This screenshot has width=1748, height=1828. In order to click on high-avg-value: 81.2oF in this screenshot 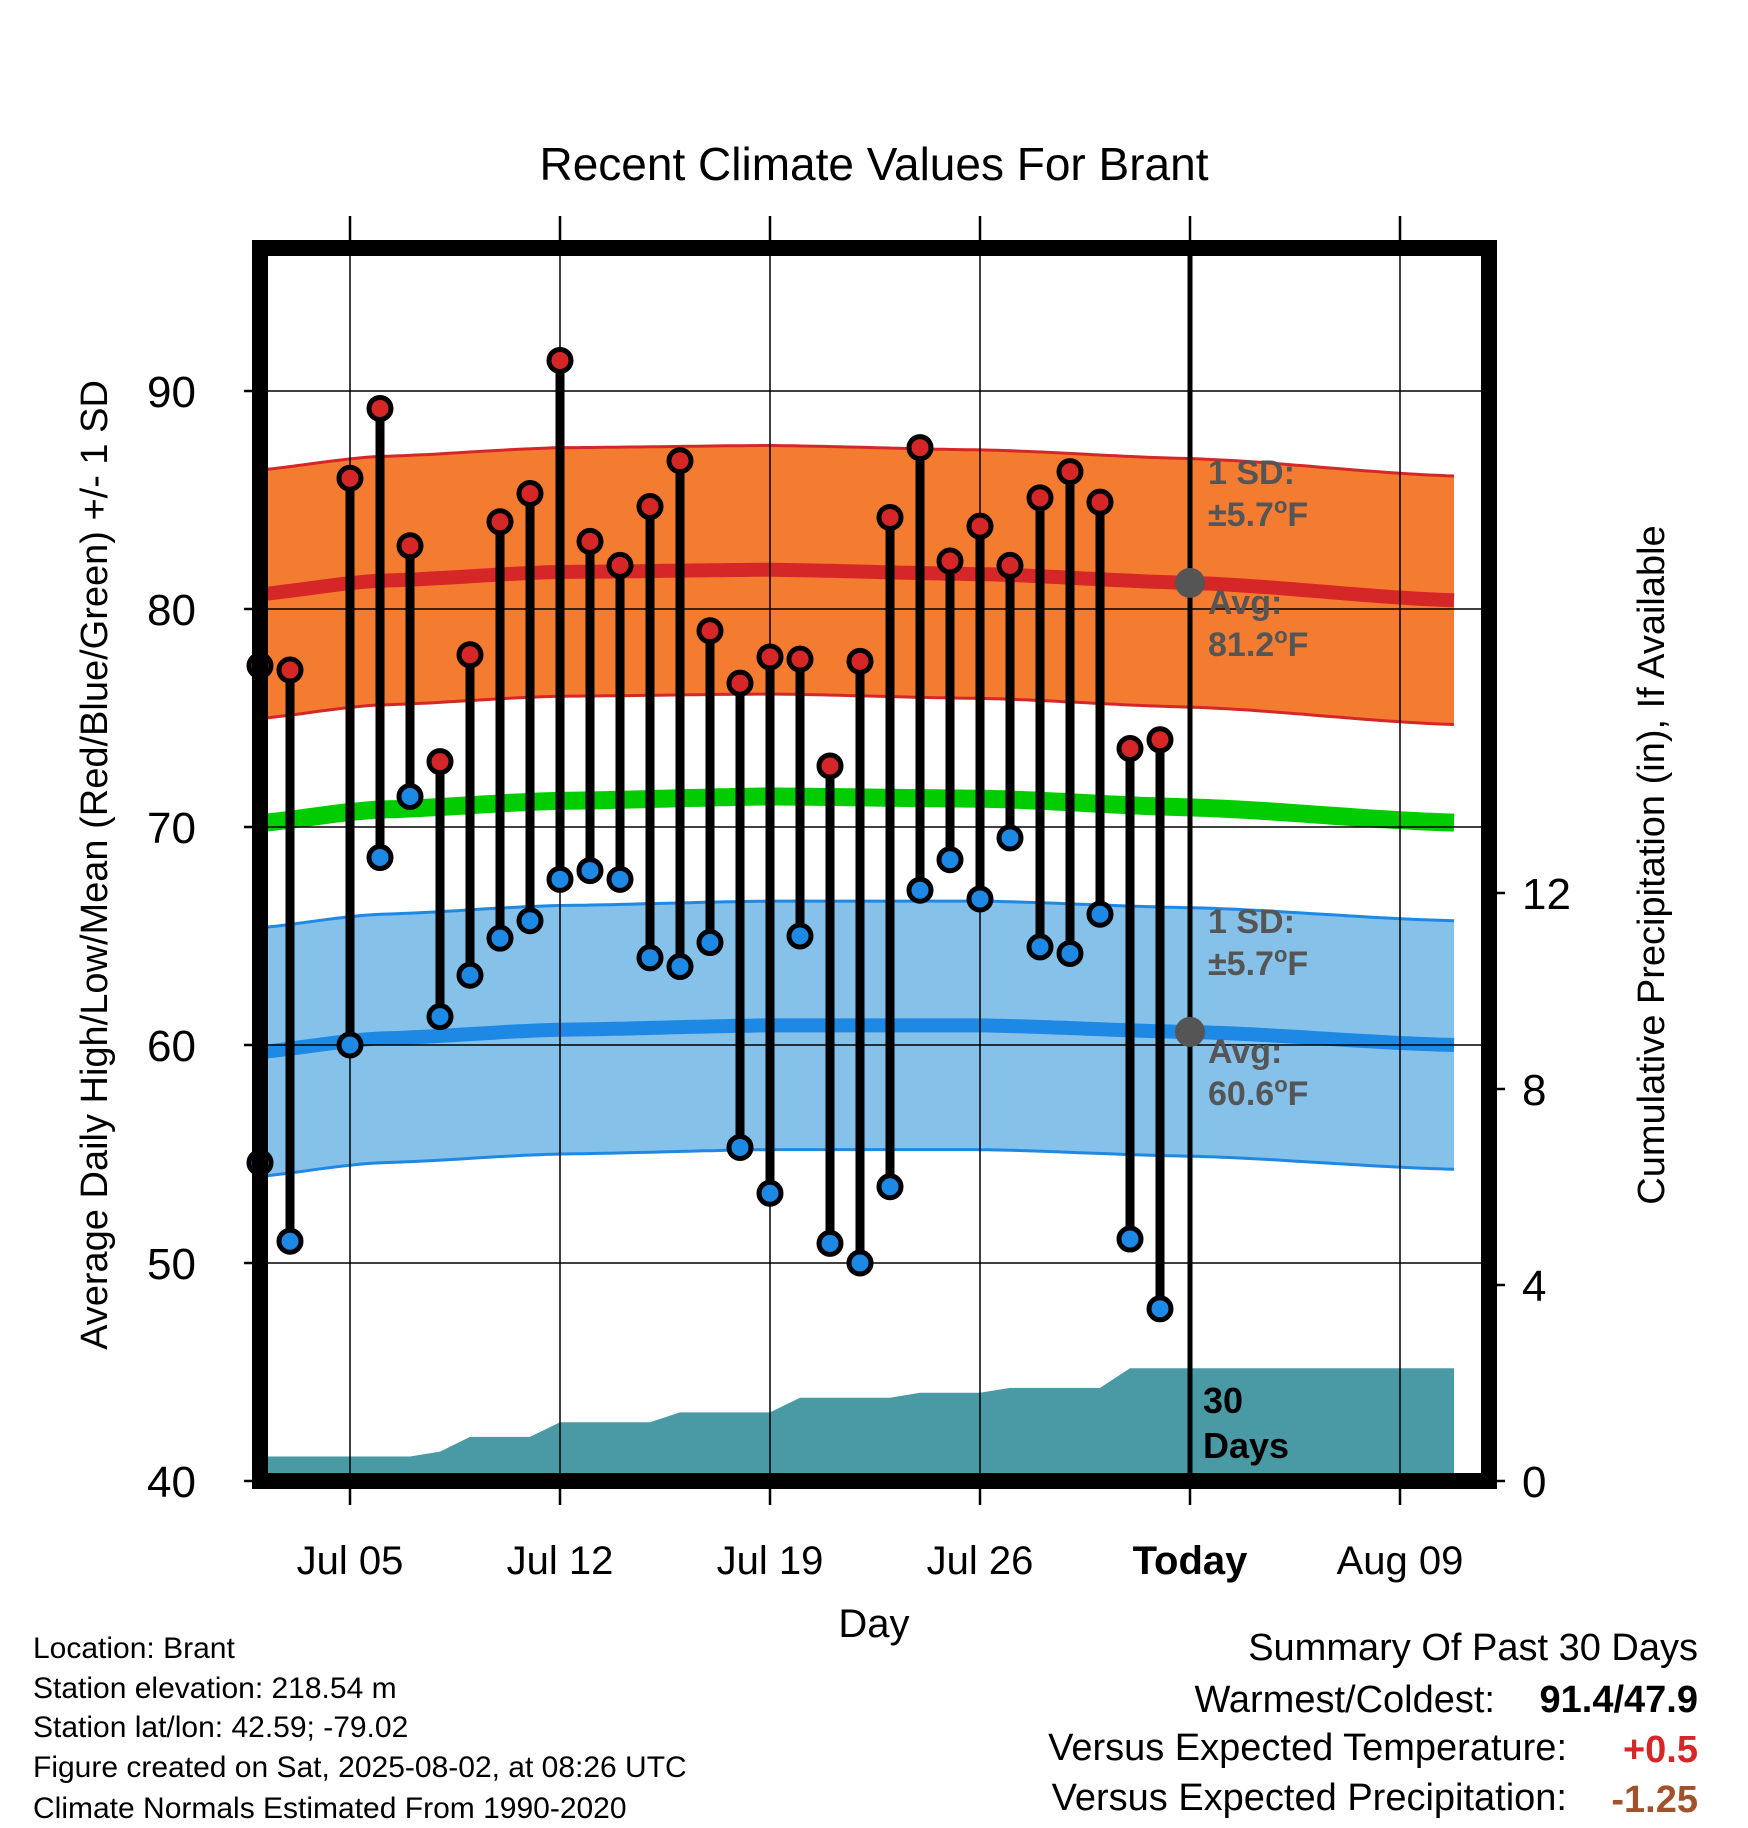, I will do `click(1258, 643)`.